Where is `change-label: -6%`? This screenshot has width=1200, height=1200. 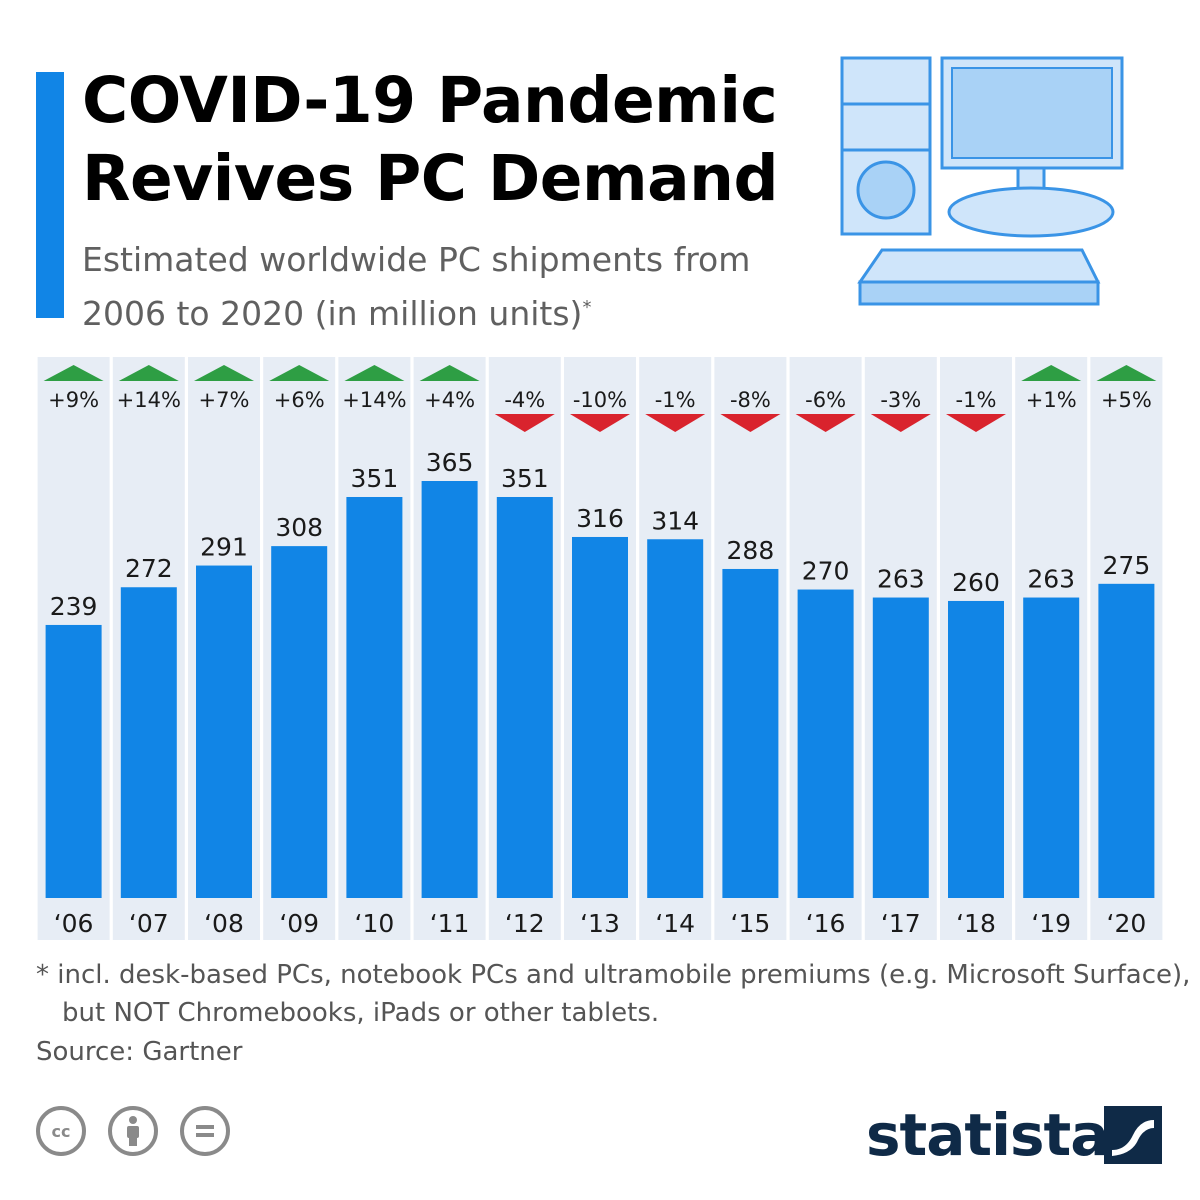 change-label: -6% is located at coordinates (825, 400).